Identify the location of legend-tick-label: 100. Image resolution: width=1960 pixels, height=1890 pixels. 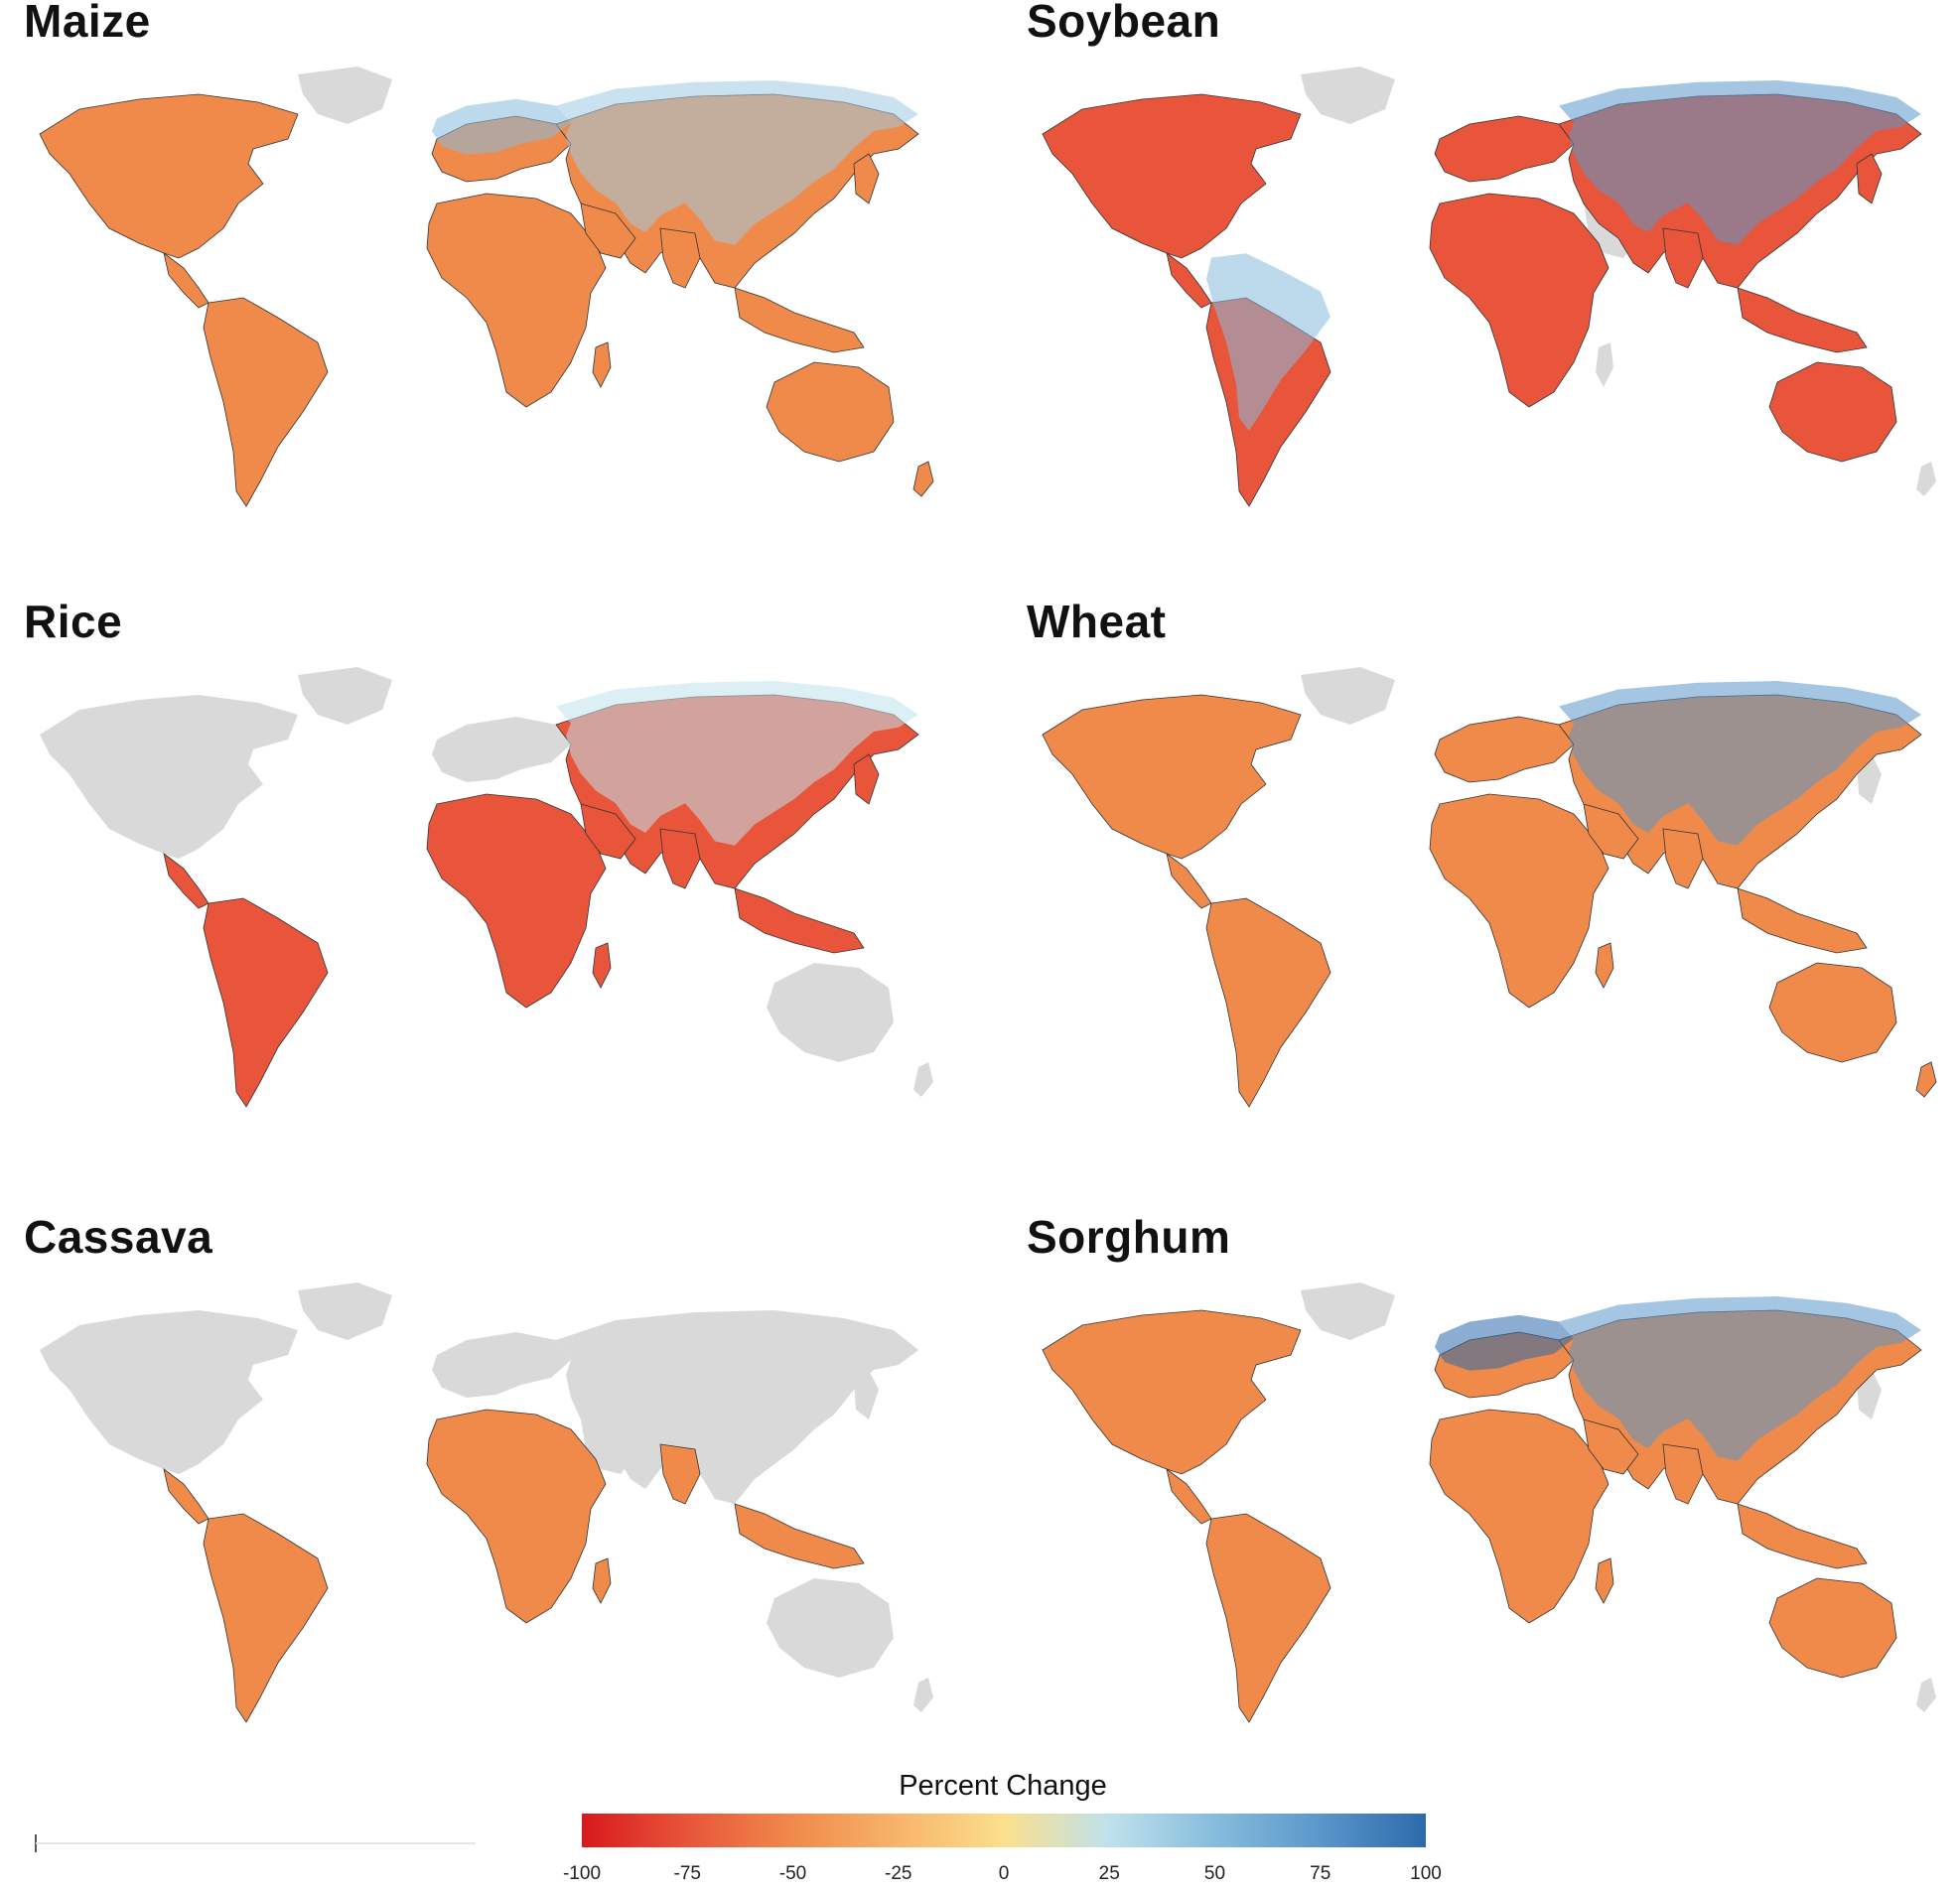
(1426, 1873).